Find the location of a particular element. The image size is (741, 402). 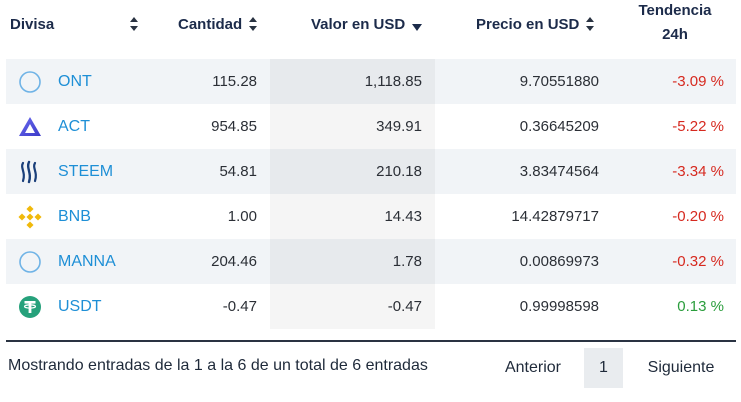

bnb-icon is located at coordinates (30, 217).